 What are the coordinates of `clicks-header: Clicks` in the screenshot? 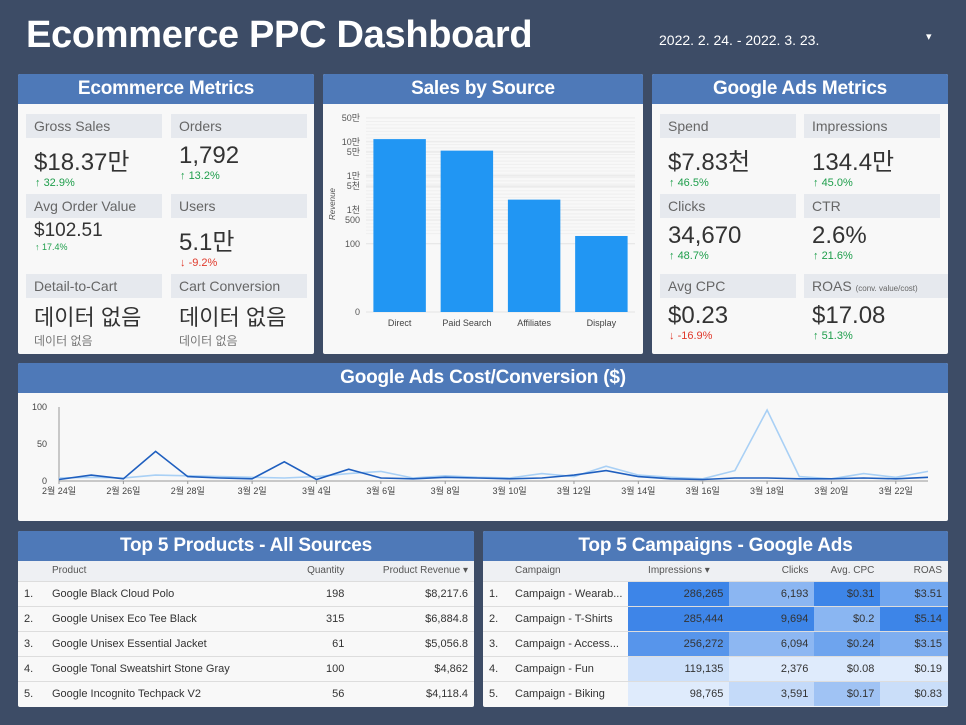 It's located at (772, 571).